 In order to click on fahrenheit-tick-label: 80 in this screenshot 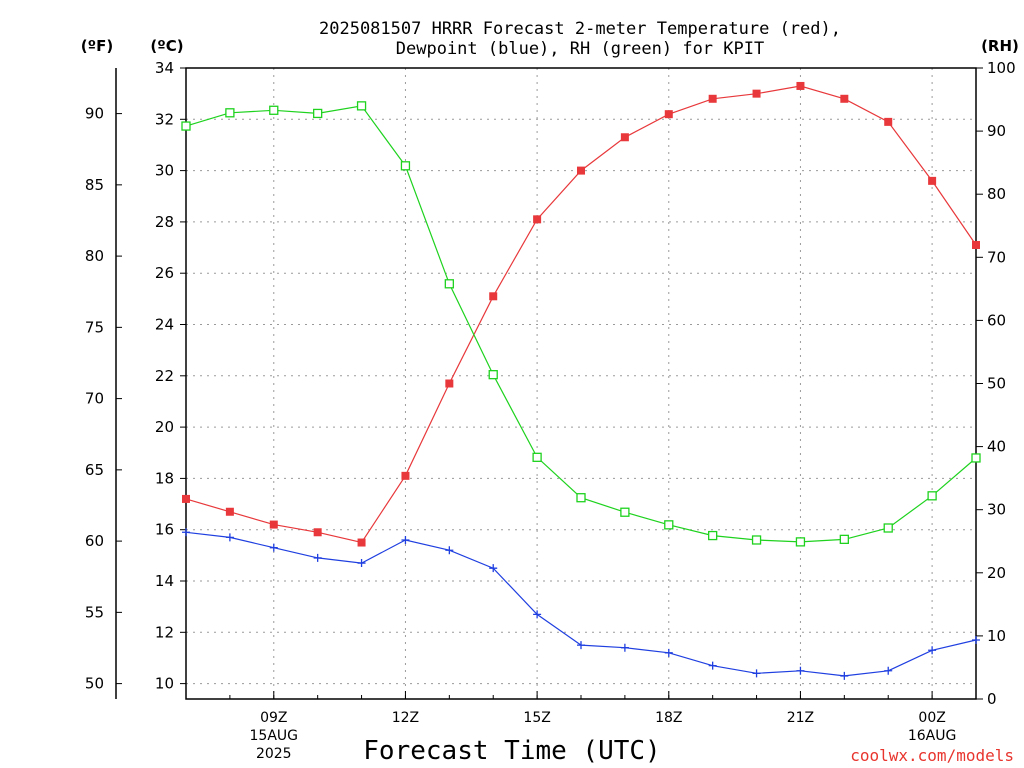, I will do `click(94, 256)`.